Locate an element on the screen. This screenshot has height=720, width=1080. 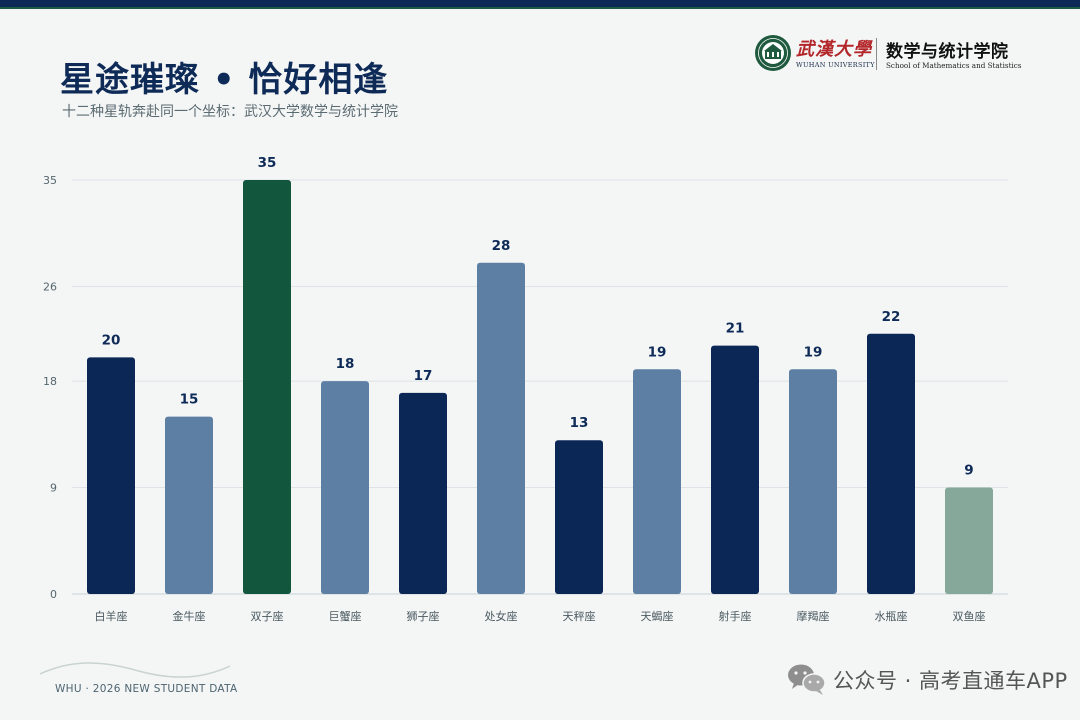
x-tick-label: 处女座 is located at coordinates (501, 616).